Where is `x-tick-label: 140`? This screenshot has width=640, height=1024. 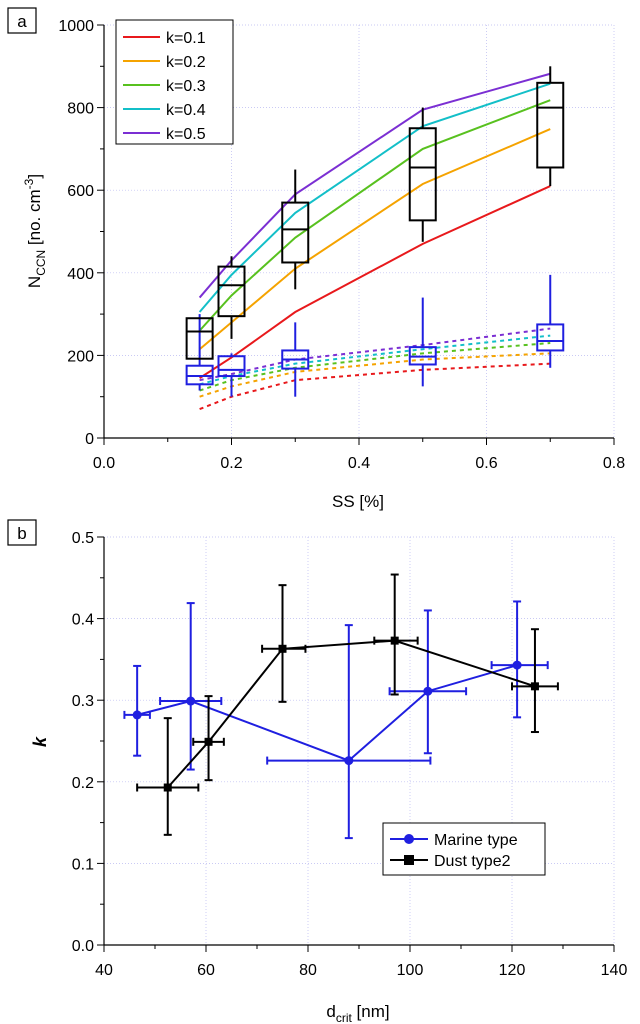 x-tick-label: 140 is located at coordinates (614, 970).